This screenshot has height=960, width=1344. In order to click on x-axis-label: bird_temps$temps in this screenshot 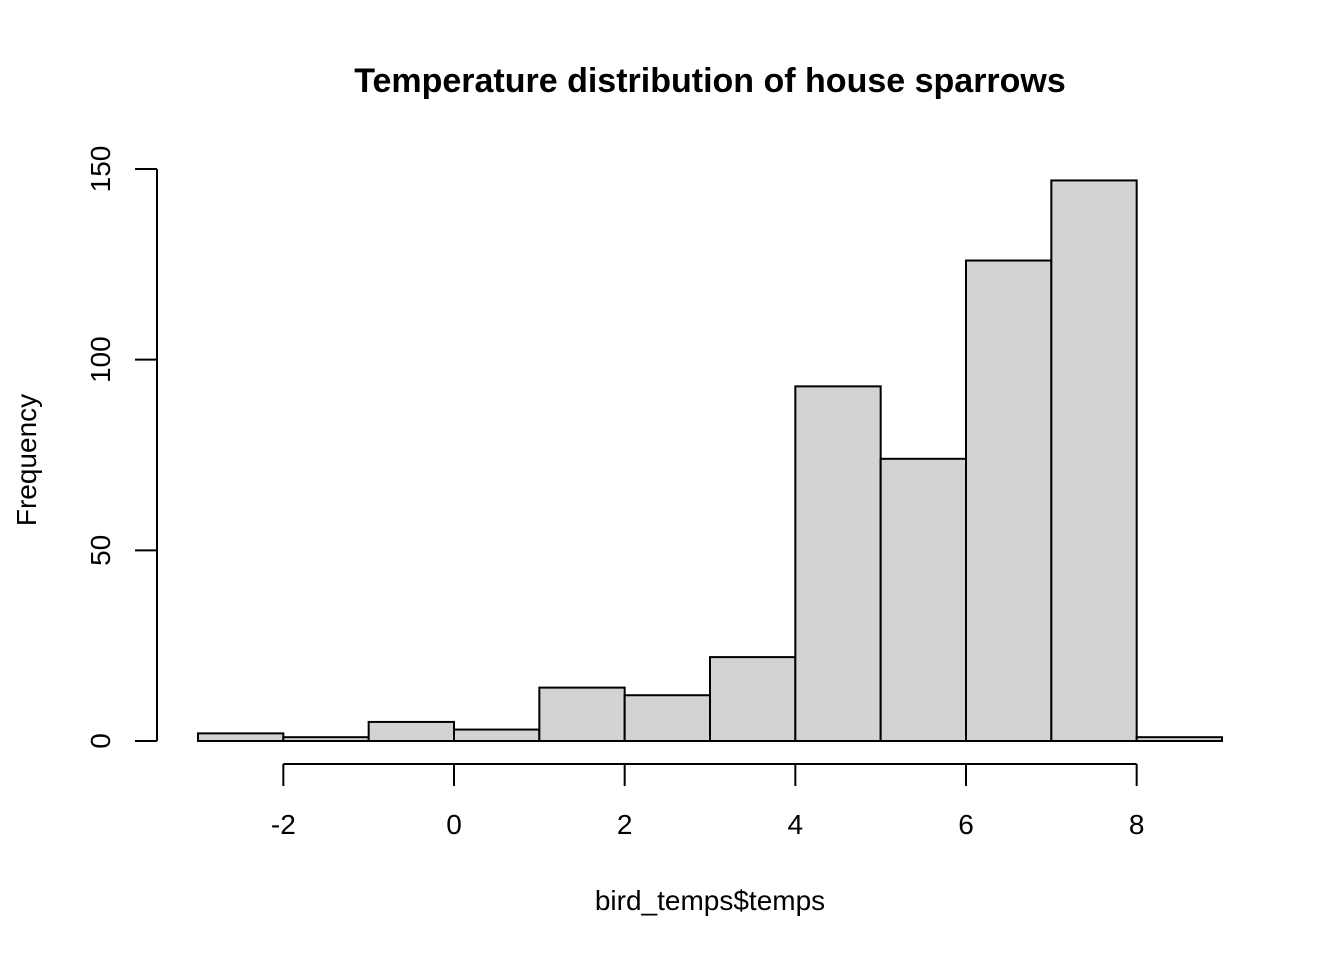, I will do `click(710, 900)`.